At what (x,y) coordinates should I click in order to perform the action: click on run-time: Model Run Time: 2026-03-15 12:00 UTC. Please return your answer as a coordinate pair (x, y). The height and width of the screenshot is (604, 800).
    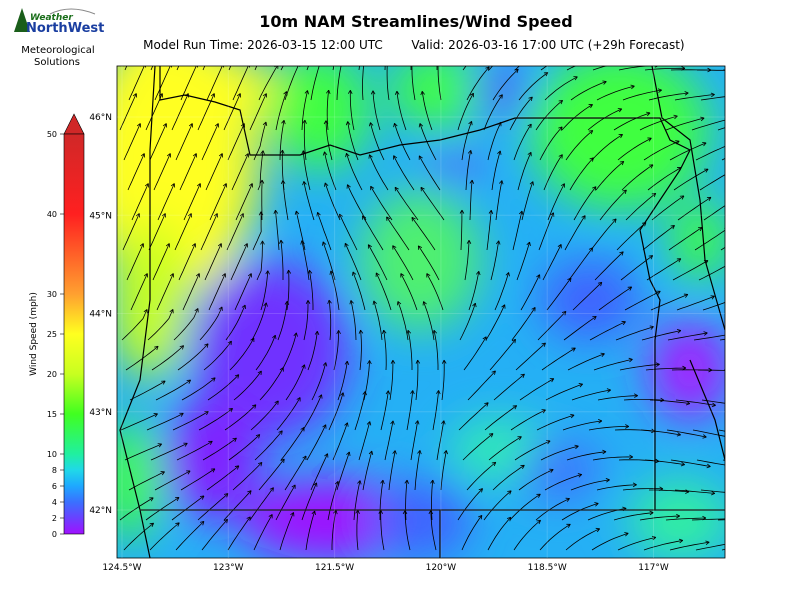
    Looking at the image, I should click on (263, 45).